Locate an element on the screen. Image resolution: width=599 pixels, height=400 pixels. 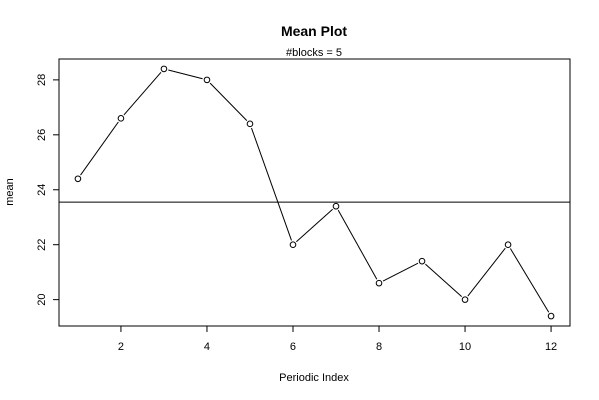
x-tick-label: 2 is located at coordinates (121, 347).